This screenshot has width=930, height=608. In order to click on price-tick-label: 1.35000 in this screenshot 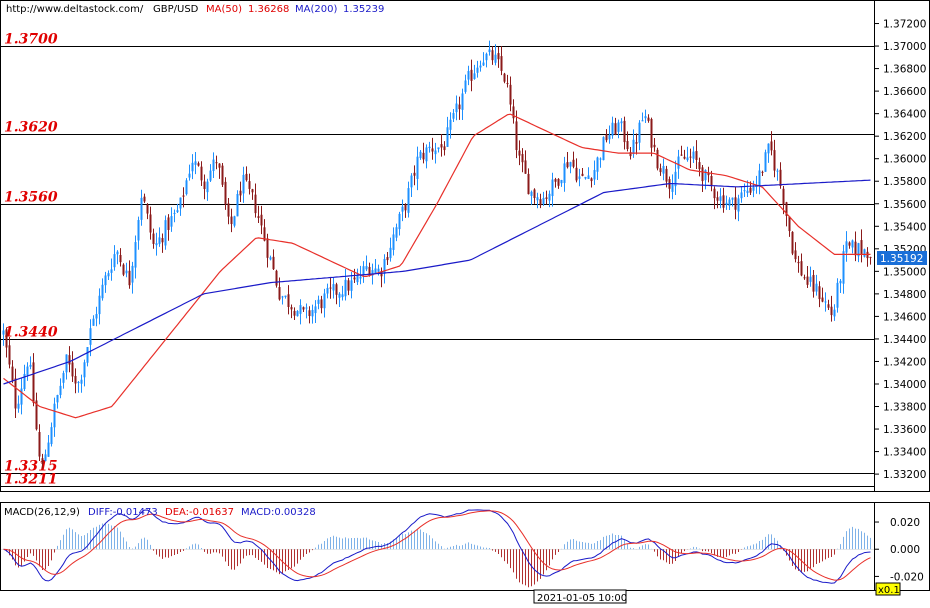, I will do `click(904, 272)`.